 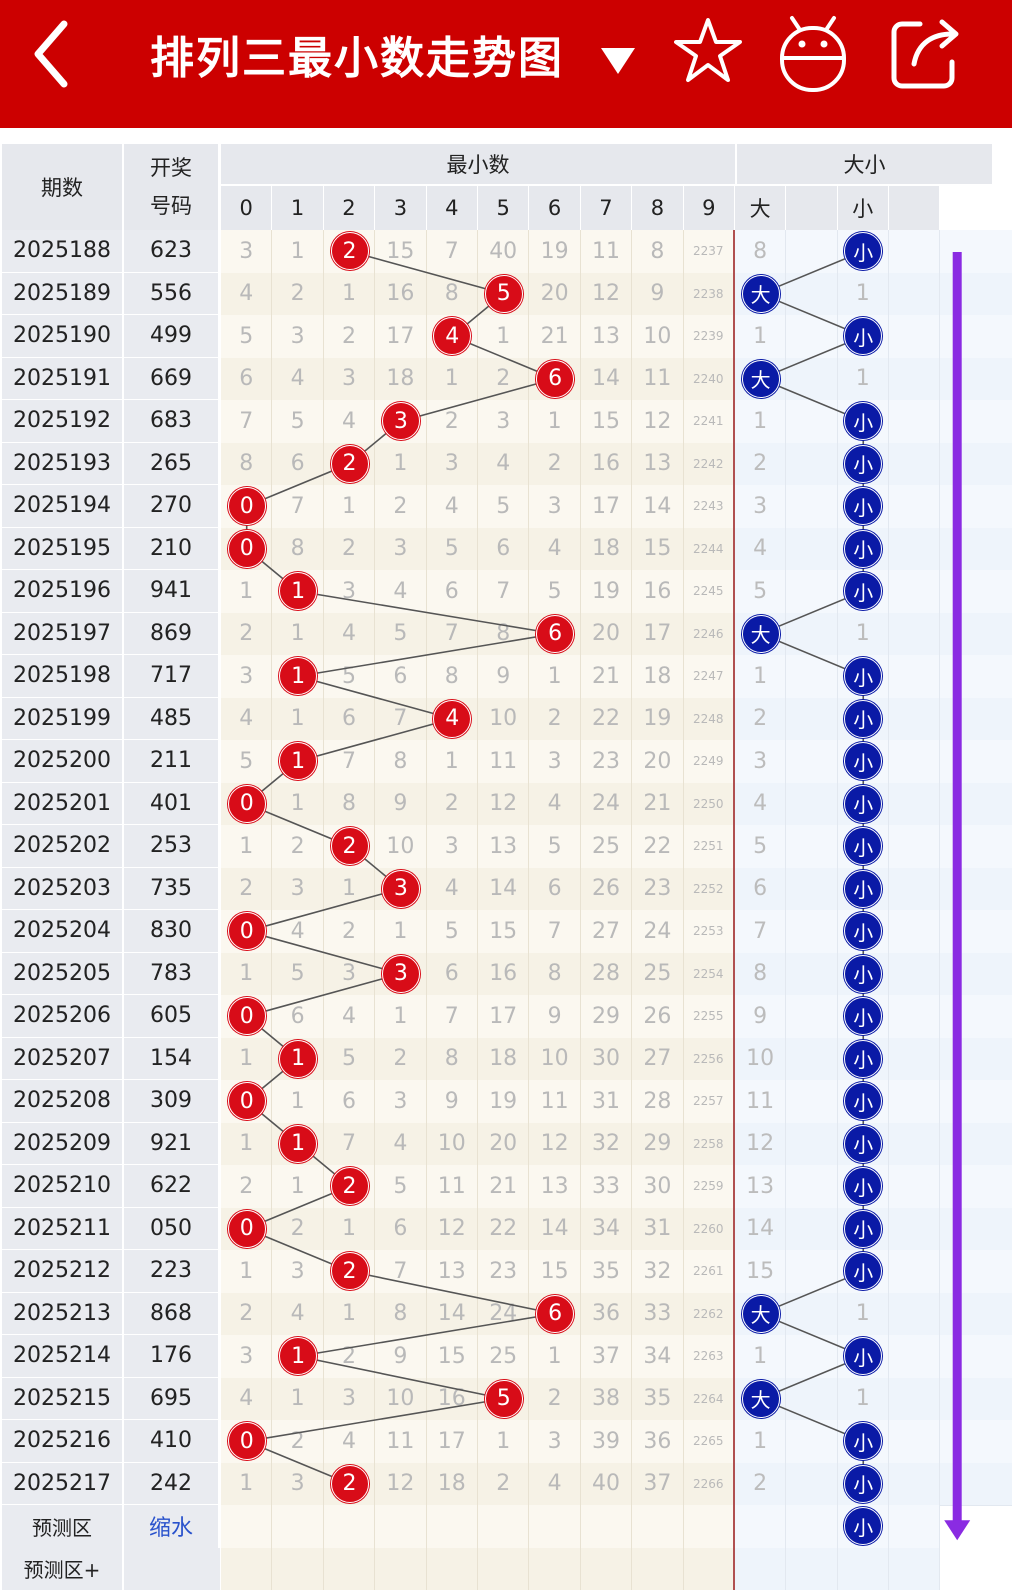 I want to click on digit-cell-5: 21, so click(x=503, y=1186).